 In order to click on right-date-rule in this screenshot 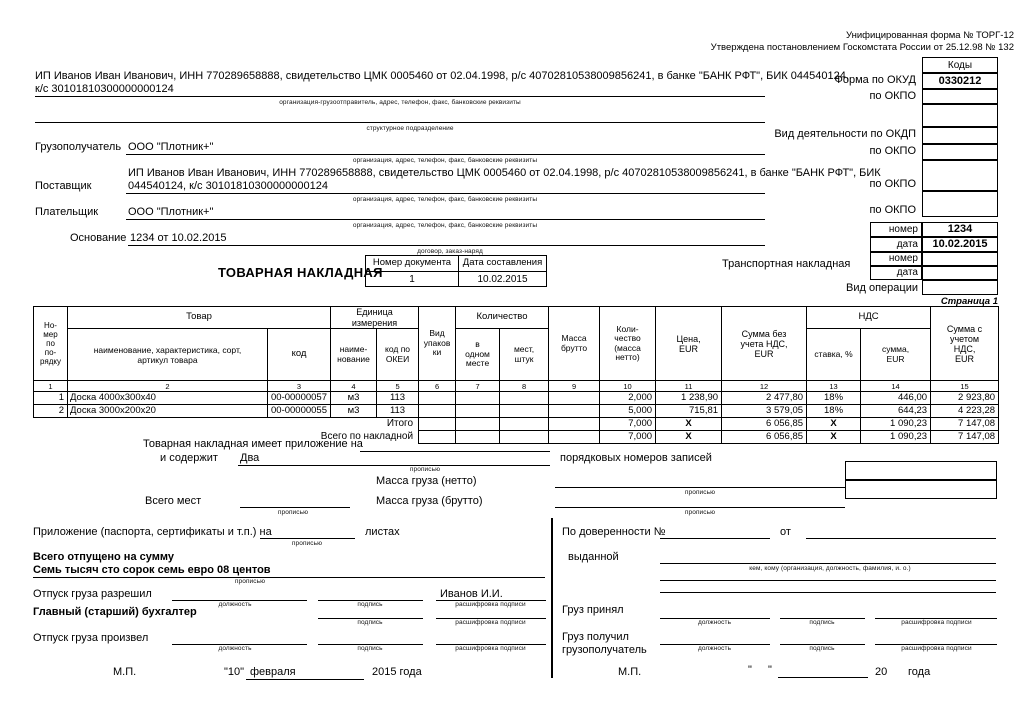, I will do `click(823, 677)`.